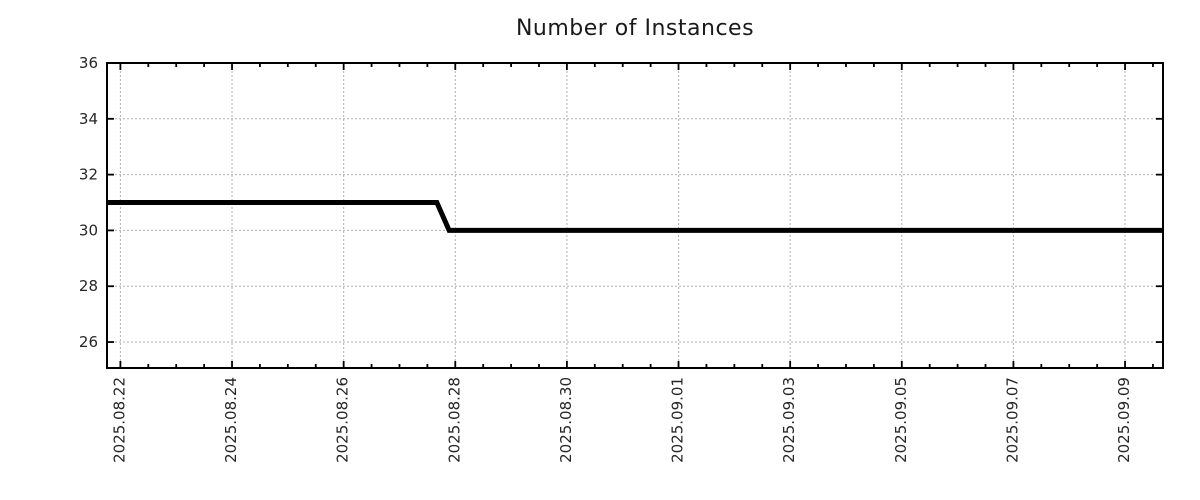  What do you see at coordinates (88, 175) in the screenshot?
I see `y-tick-label: 32` at bounding box center [88, 175].